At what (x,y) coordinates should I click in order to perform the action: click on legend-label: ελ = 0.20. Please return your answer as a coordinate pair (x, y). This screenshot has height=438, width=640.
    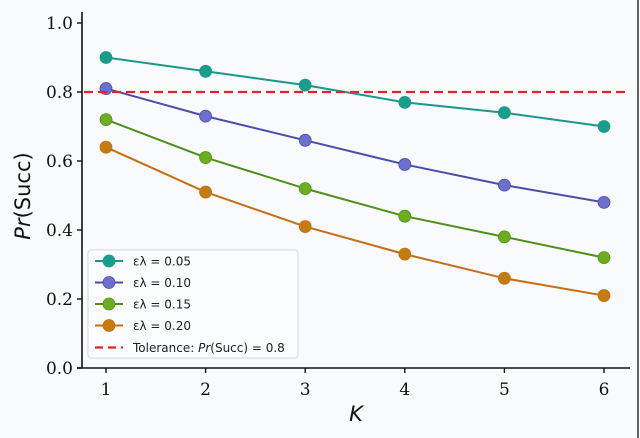
    Looking at the image, I should click on (162, 326).